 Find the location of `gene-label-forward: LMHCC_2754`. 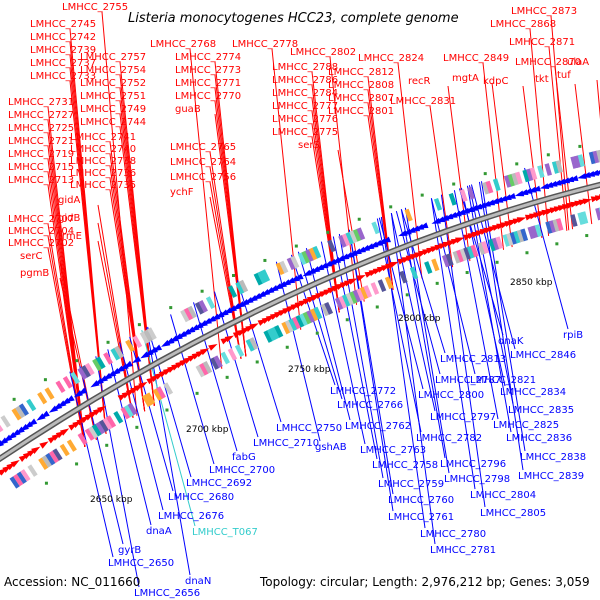

gene-label-forward: LMHCC_2754 is located at coordinates (113, 70).